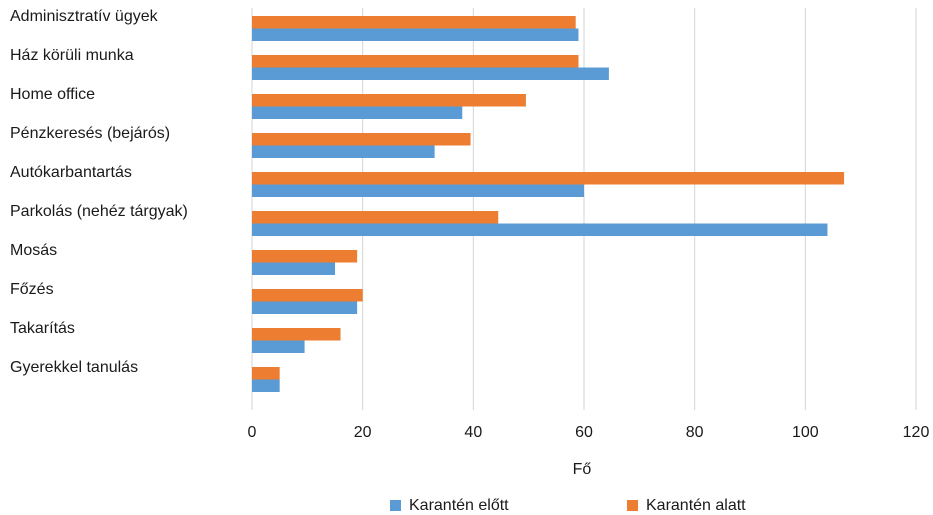 The width and height of the screenshot is (933, 515). Describe the element at coordinates (584, 432) in the screenshot. I see `x-tick-label: 60` at that location.